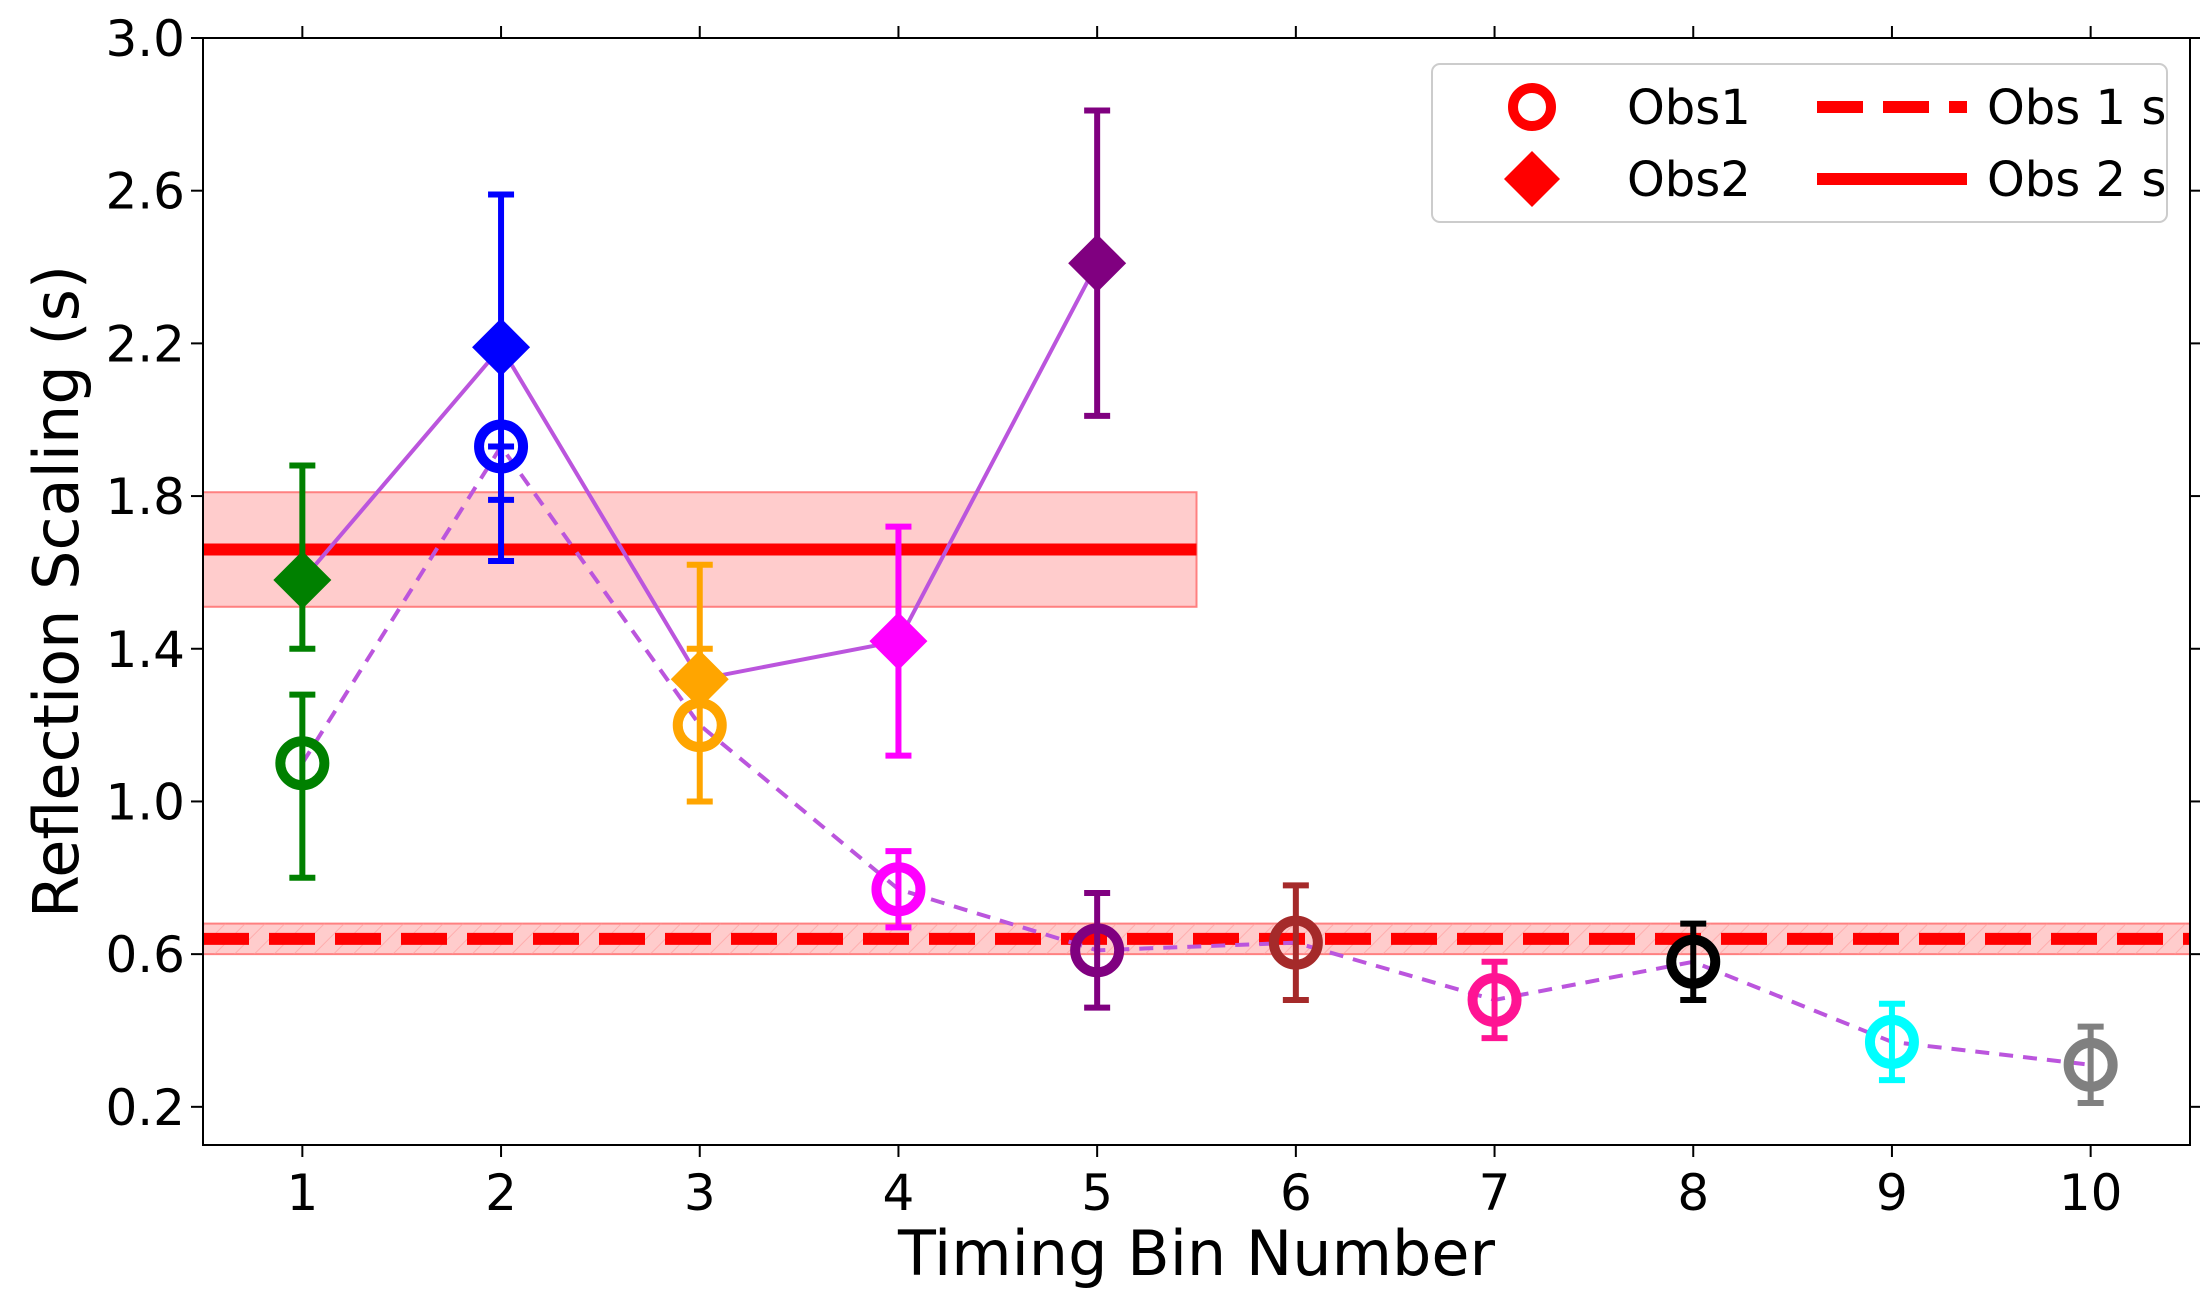 Image resolution: width=2204 pixels, height=1299 pixels. What do you see at coordinates (145, 955) in the screenshot?
I see `y-tick-label: 0.6` at bounding box center [145, 955].